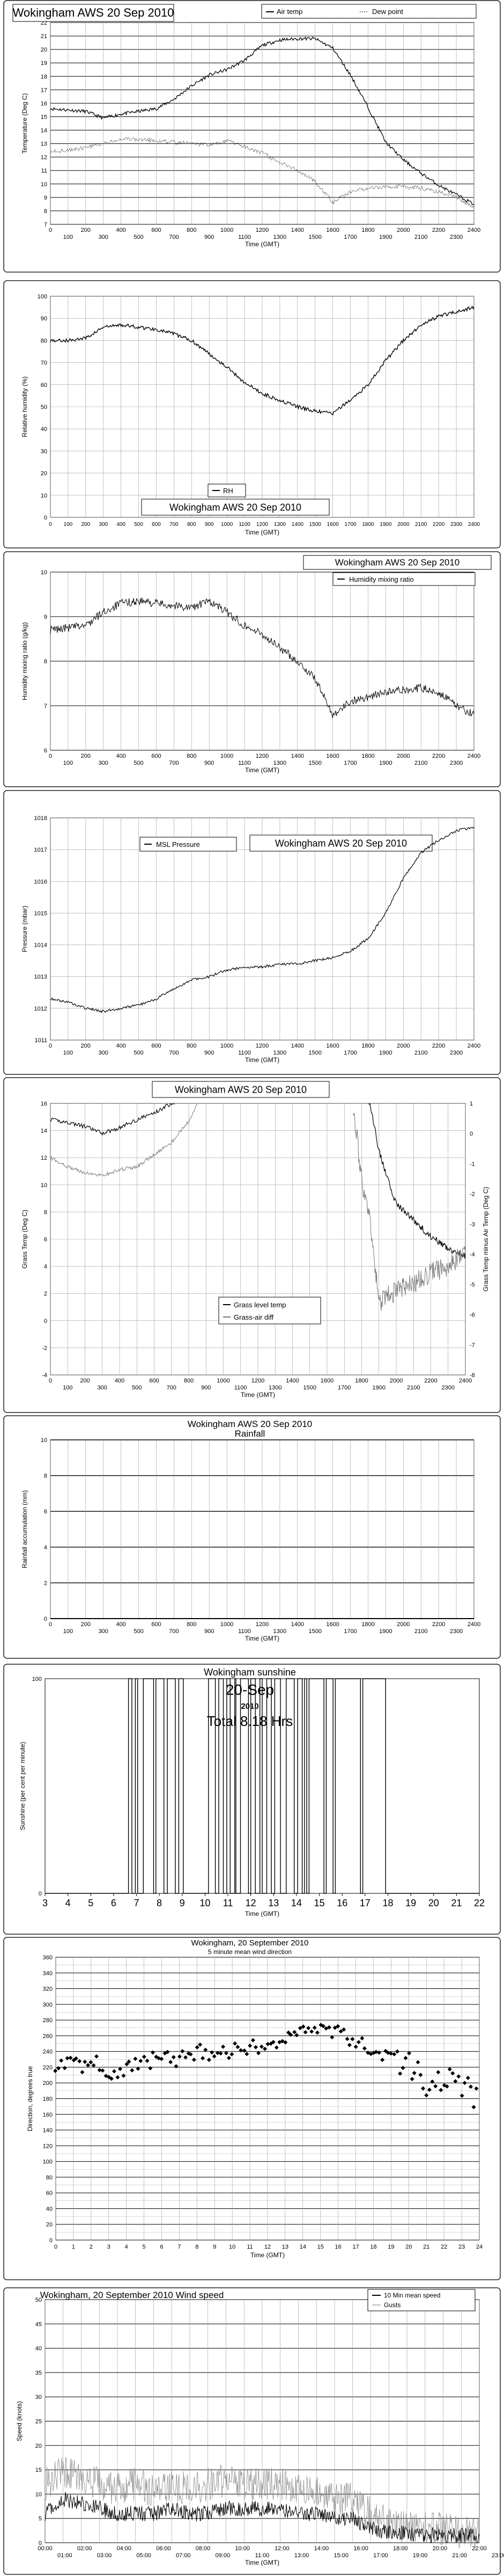  I want to click on x-tick-label: 6, so click(113, 1903).